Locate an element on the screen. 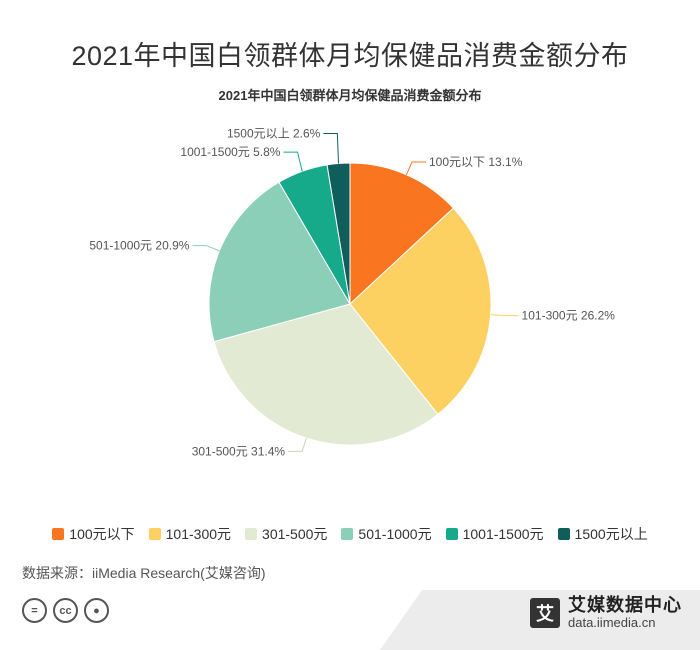 Image resolution: width=700 pixels, height=650 pixels. chart-title: 2021年中国白领群体月均保健品消费金额分布 is located at coordinates (350, 95).